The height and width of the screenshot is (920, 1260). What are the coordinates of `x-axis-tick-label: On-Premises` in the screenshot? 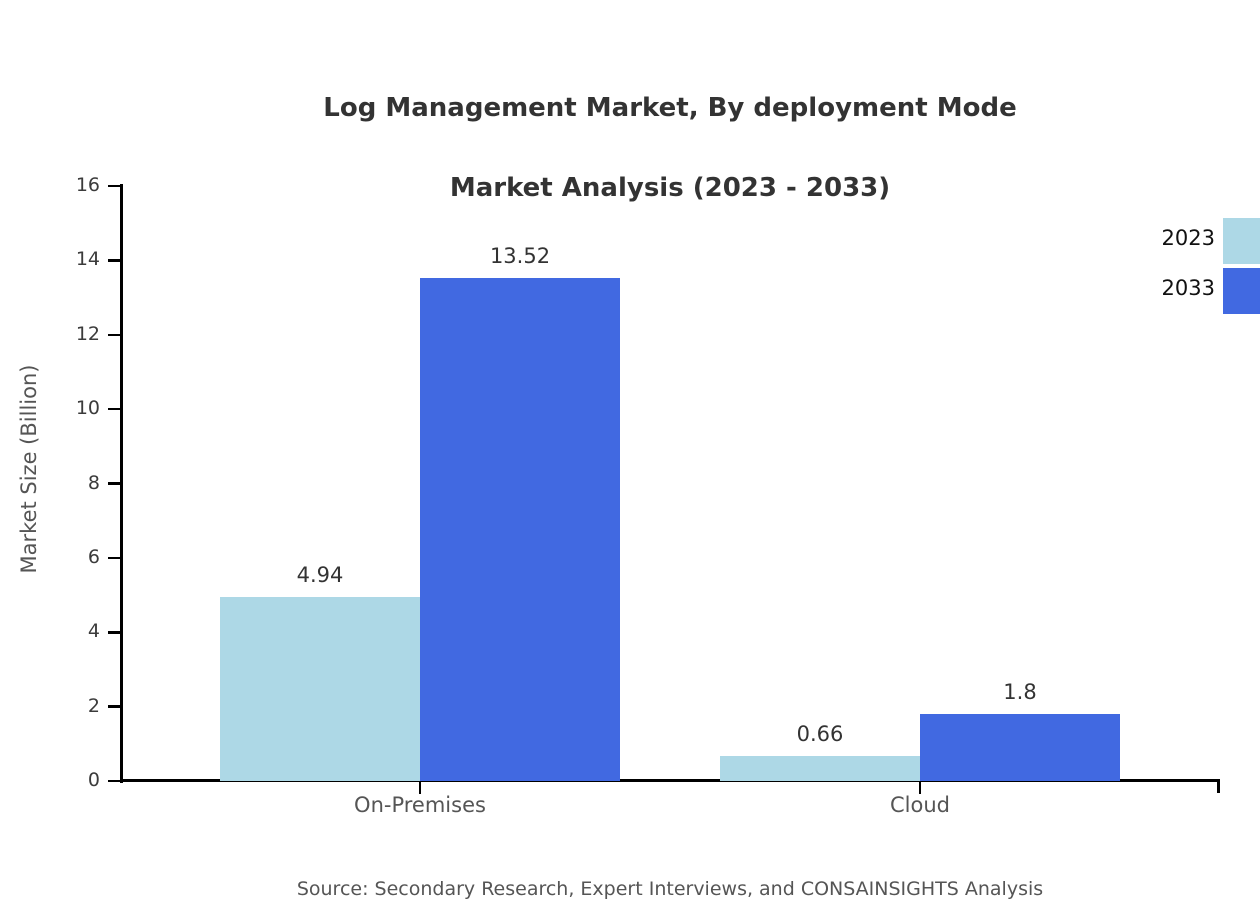 It's located at (420, 805).